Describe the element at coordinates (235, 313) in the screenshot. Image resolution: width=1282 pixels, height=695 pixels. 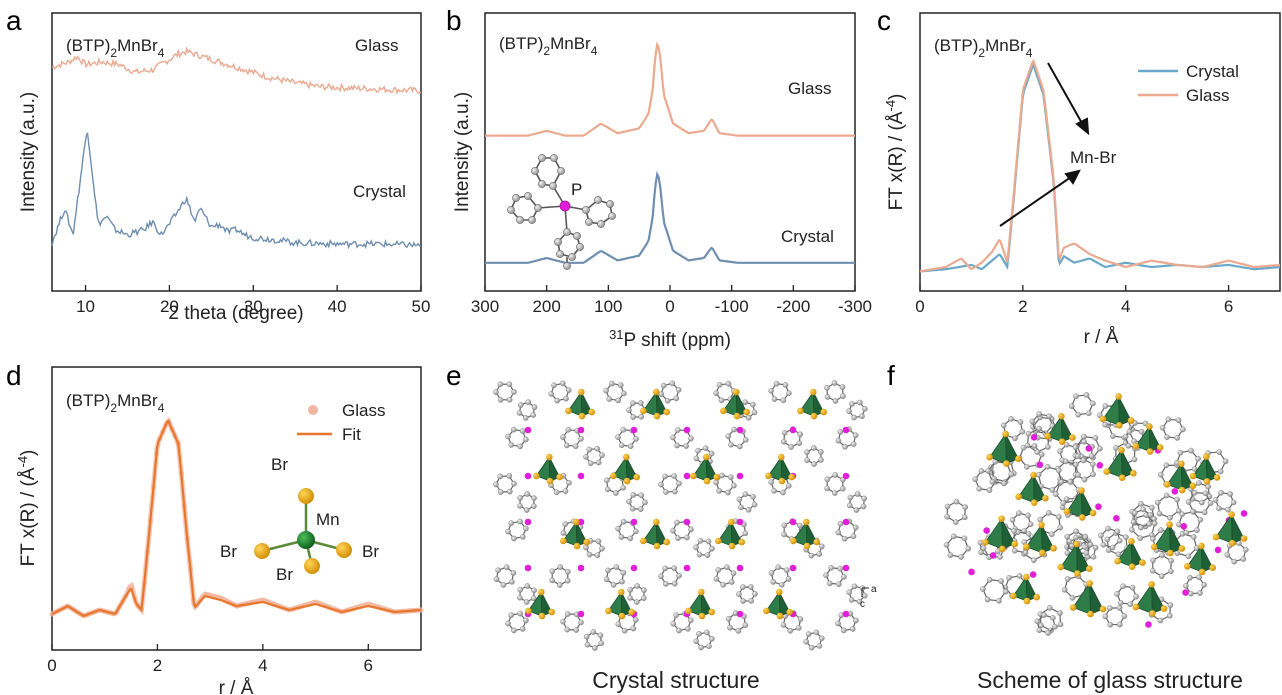
I see `x-axis-title-a: 2 theta (degree)` at that location.